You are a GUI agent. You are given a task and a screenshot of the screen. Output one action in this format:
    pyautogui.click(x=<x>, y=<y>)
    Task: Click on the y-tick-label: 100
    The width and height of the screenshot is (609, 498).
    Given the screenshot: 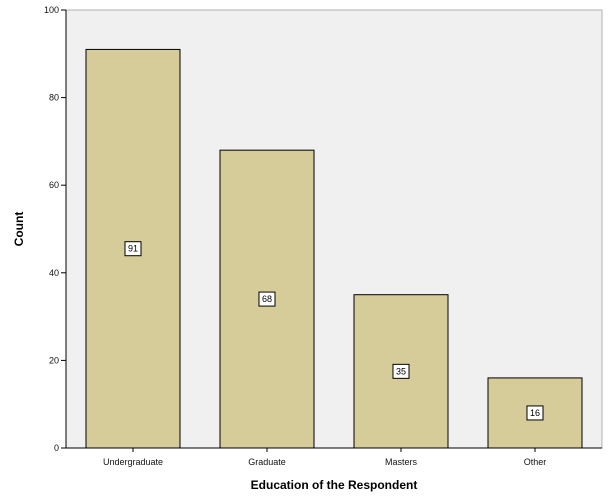 What is the action you would take?
    pyautogui.click(x=51, y=10)
    